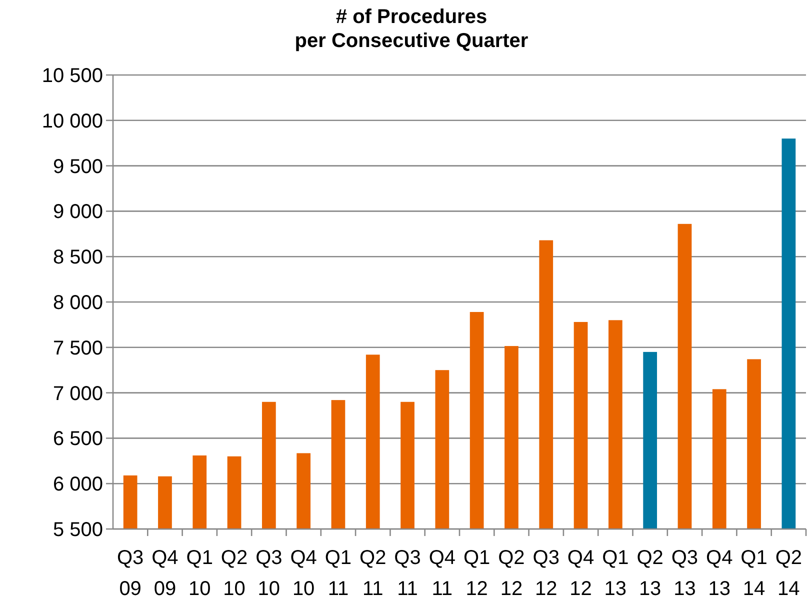 The width and height of the screenshot is (810, 606). I want to click on x-tick-label: Q1 10, so click(199, 573).